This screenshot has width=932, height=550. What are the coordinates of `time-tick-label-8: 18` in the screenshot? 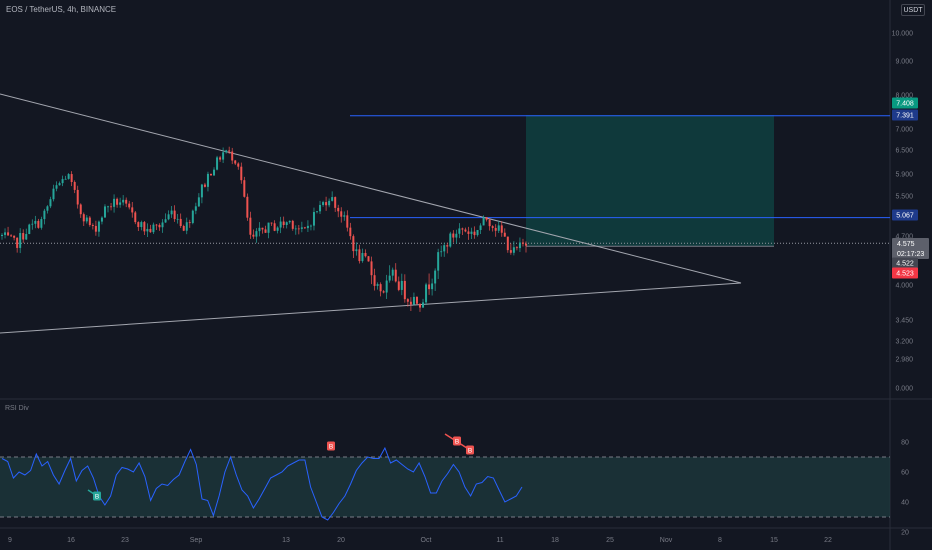 It's located at (555, 540).